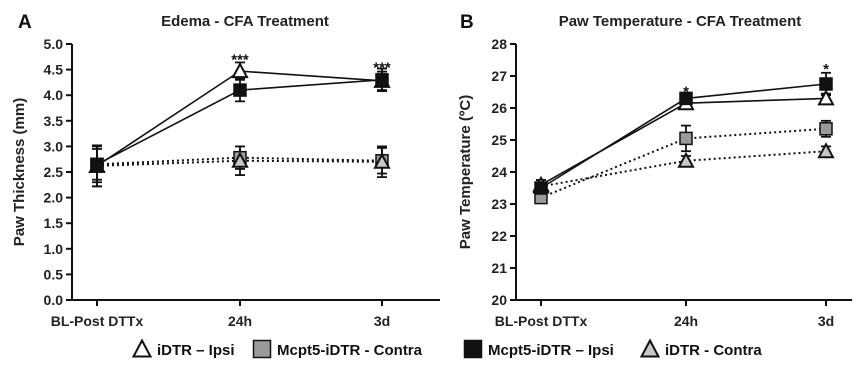 The height and width of the screenshot is (372, 862). I want to click on panel-label: B, so click(467, 22).